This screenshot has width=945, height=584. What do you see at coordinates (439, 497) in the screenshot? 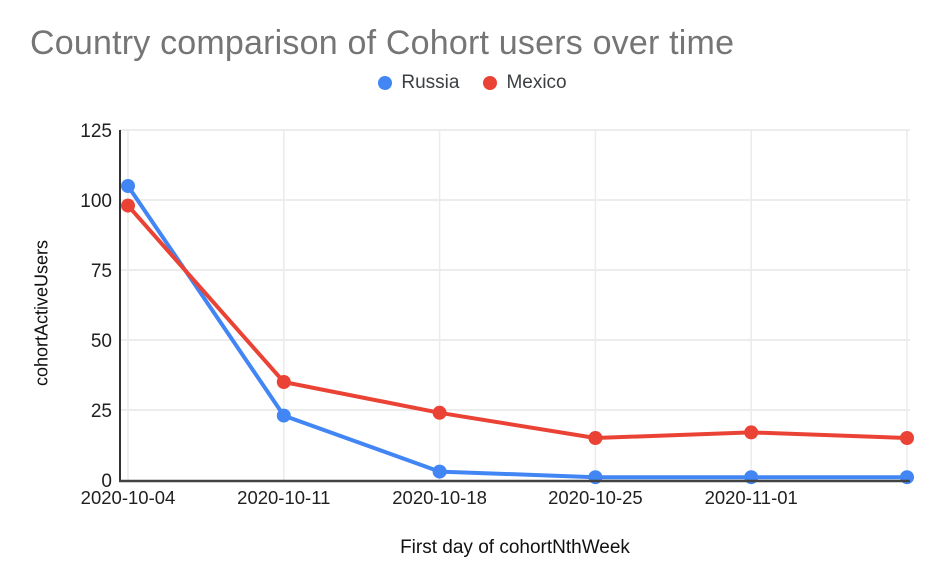
I see `x-tick-label: 2020-10-18` at bounding box center [439, 497].